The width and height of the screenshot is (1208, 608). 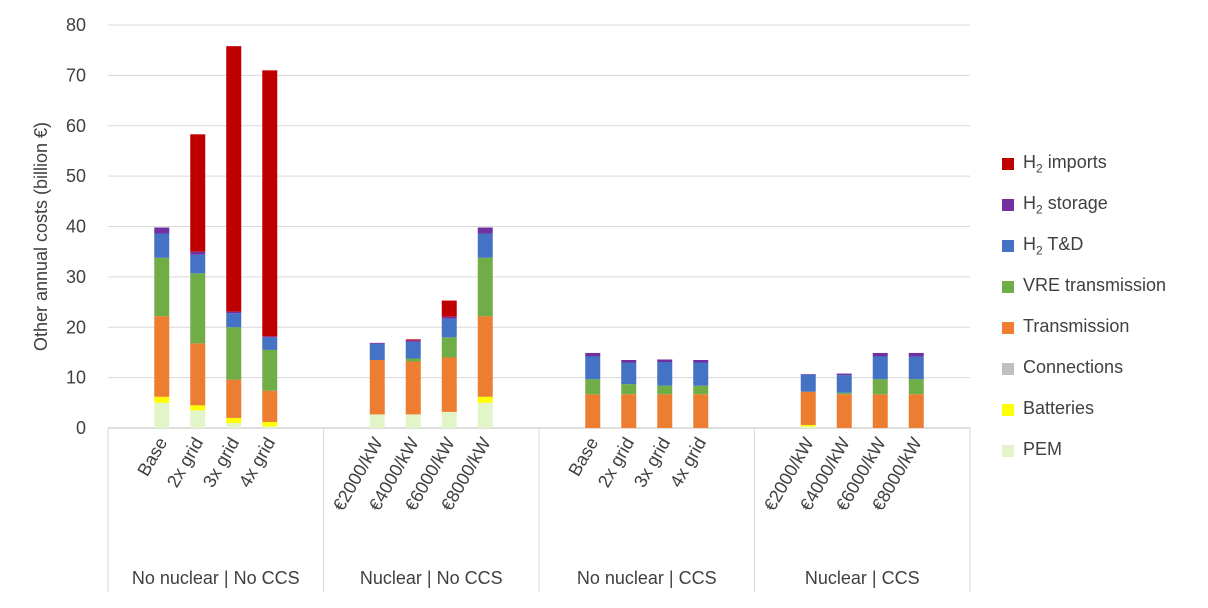 I want to click on legend-swatch-transmission, so click(x=1008, y=327).